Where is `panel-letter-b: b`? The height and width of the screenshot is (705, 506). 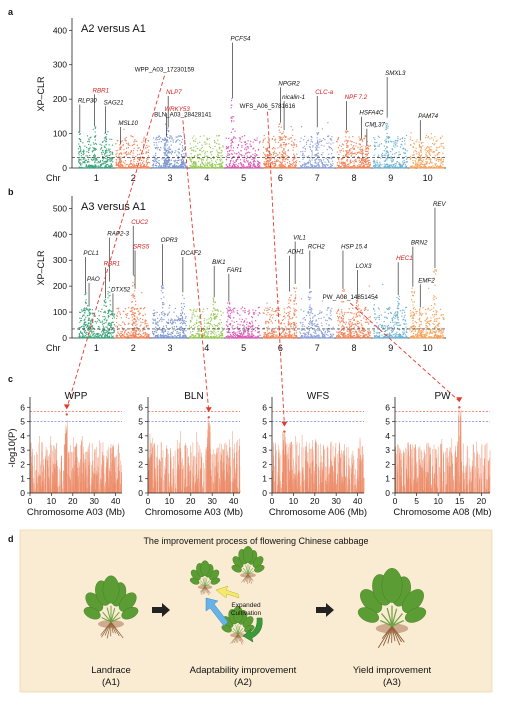
panel-letter-b: b is located at coordinates (11, 192).